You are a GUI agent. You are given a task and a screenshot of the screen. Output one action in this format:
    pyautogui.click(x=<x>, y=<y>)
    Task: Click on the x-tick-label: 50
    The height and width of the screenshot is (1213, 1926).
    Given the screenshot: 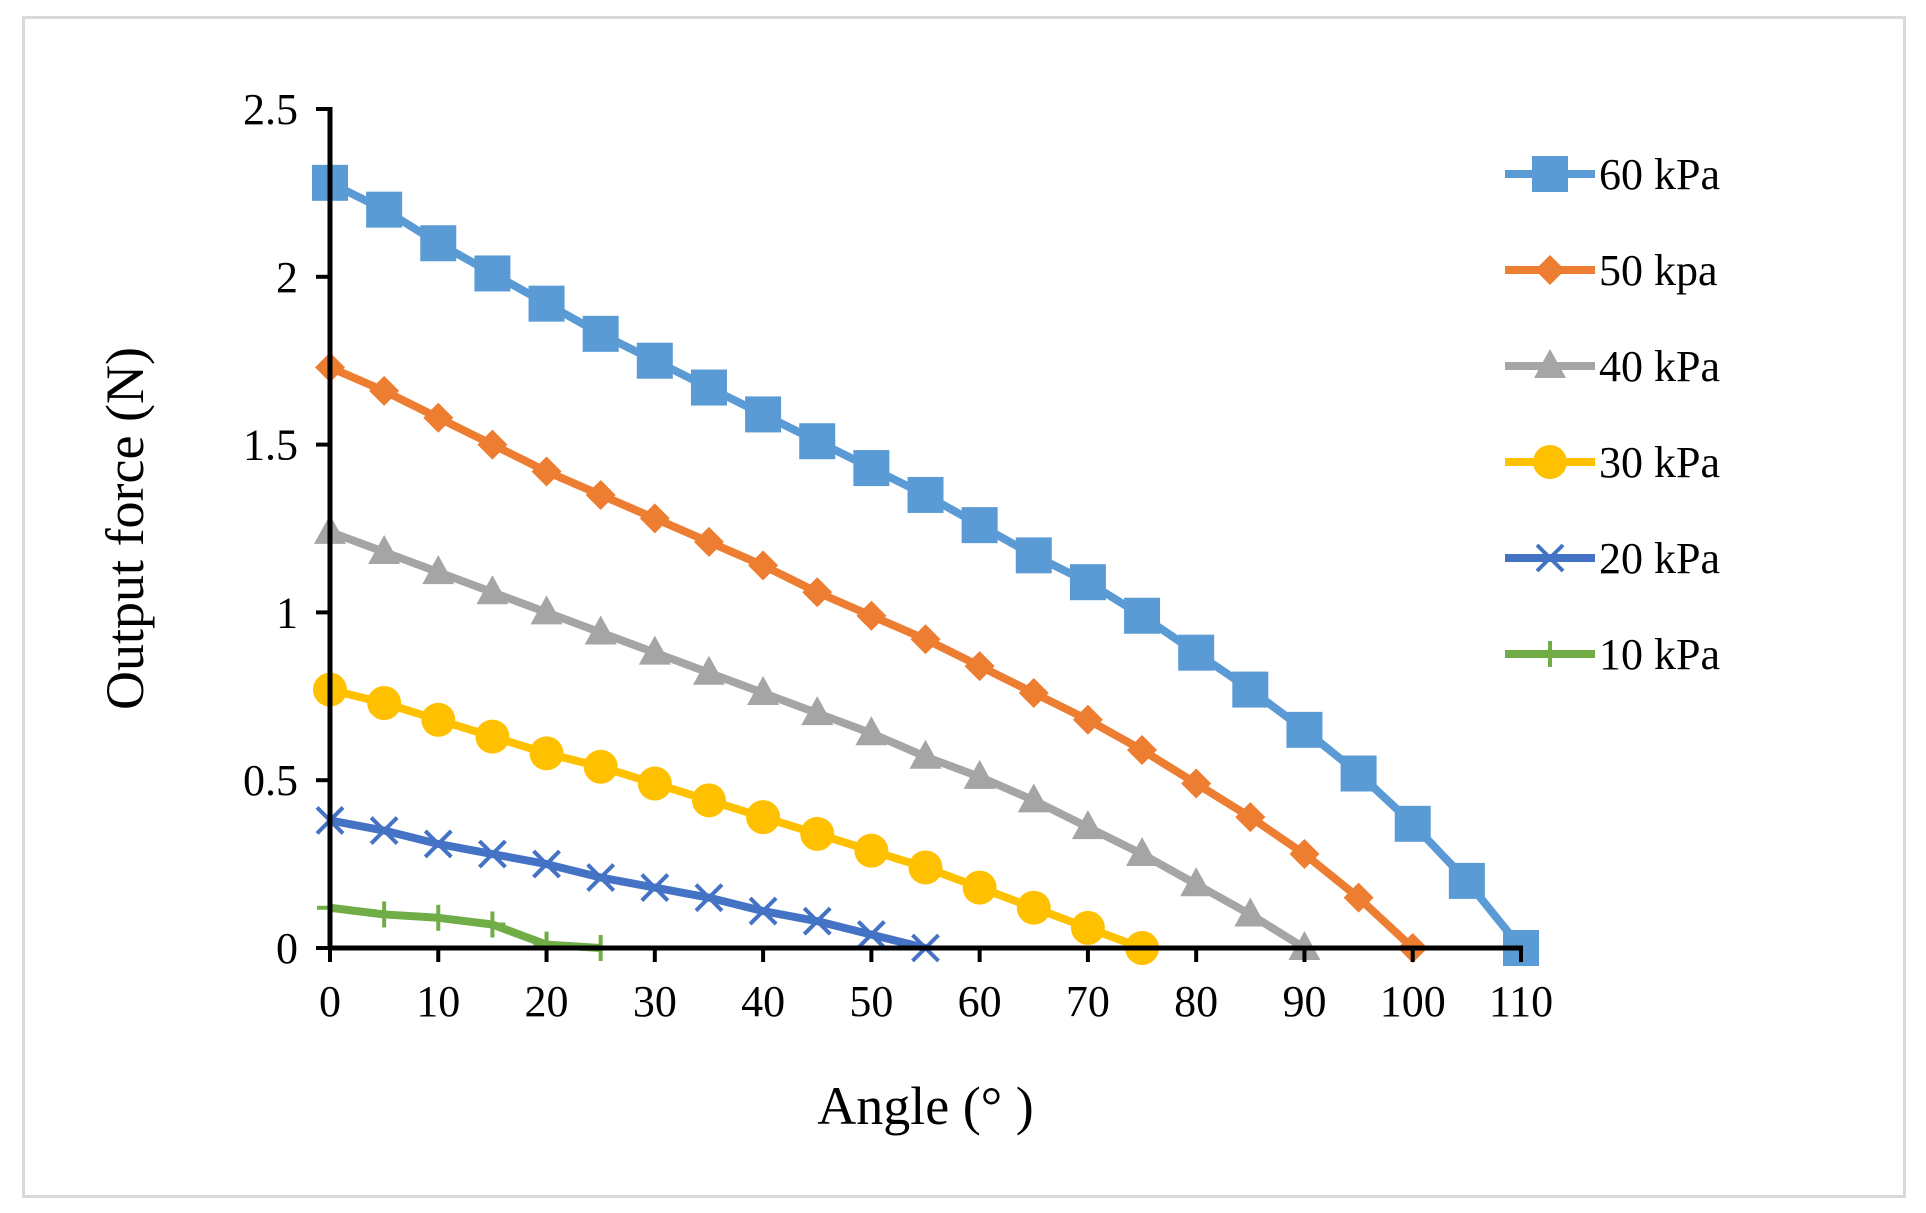 What is the action you would take?
    pyautogui.click(x=871, y=1001)
    